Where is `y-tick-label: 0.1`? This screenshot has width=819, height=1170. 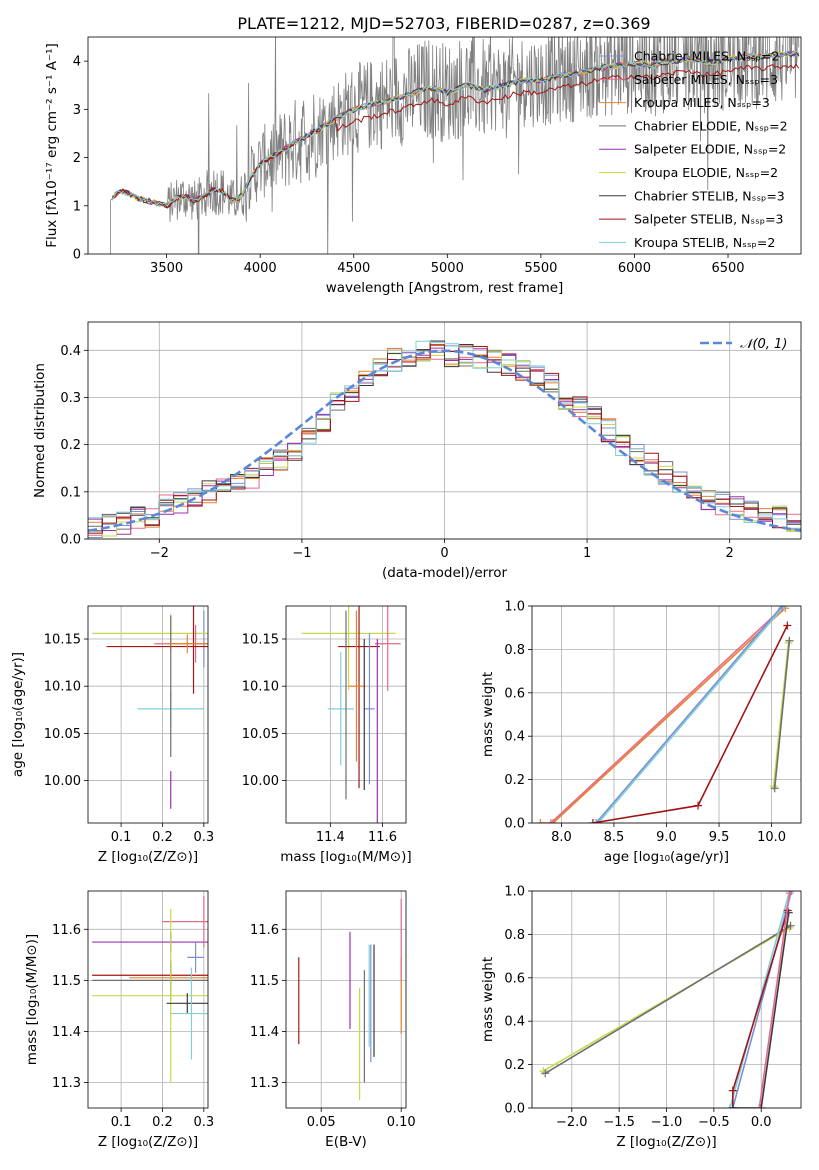 y-tick-label: 0.1 is located at coordinates (70, 492).